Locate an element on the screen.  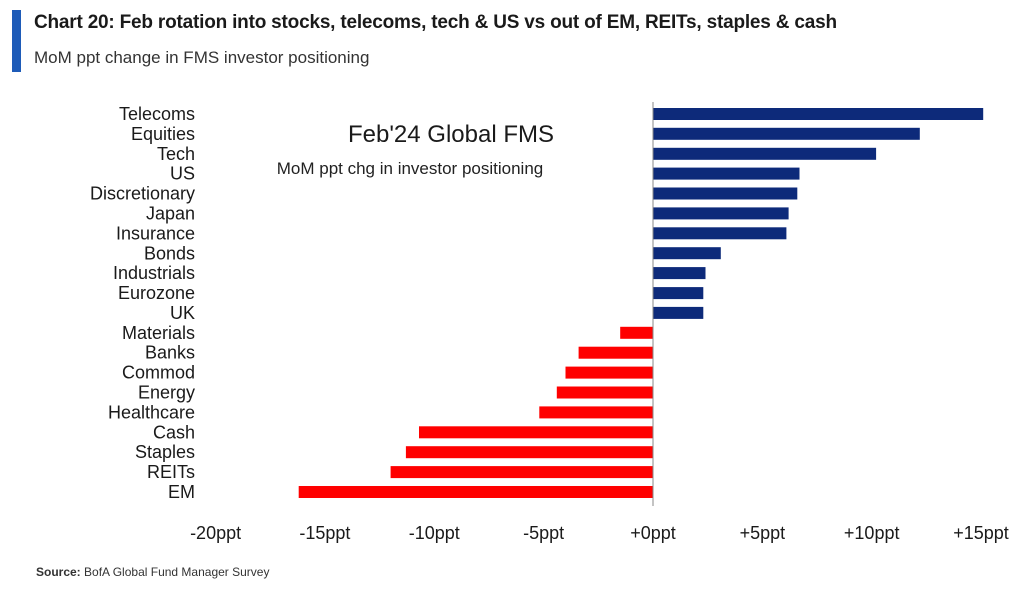
bar-japan is located at coordinates (721, 213).